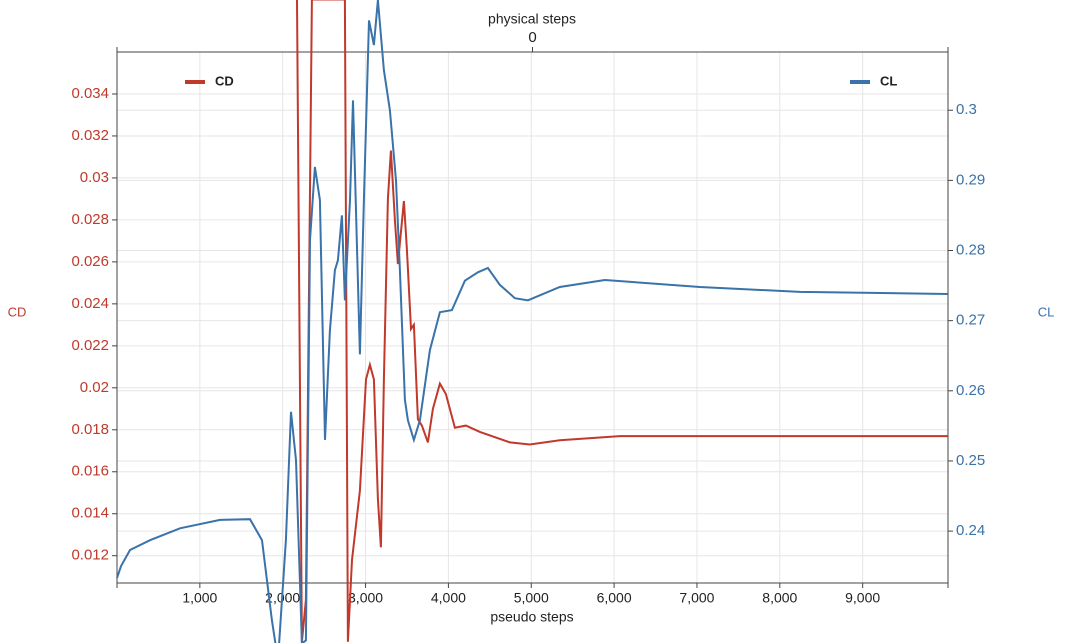 Image resolution: width=1068 pixels, height=643 pixels. What do you see at coordinates (224, 80) in the screenshot?
I see `legend-label: CD` at bounding box center [224, 80].